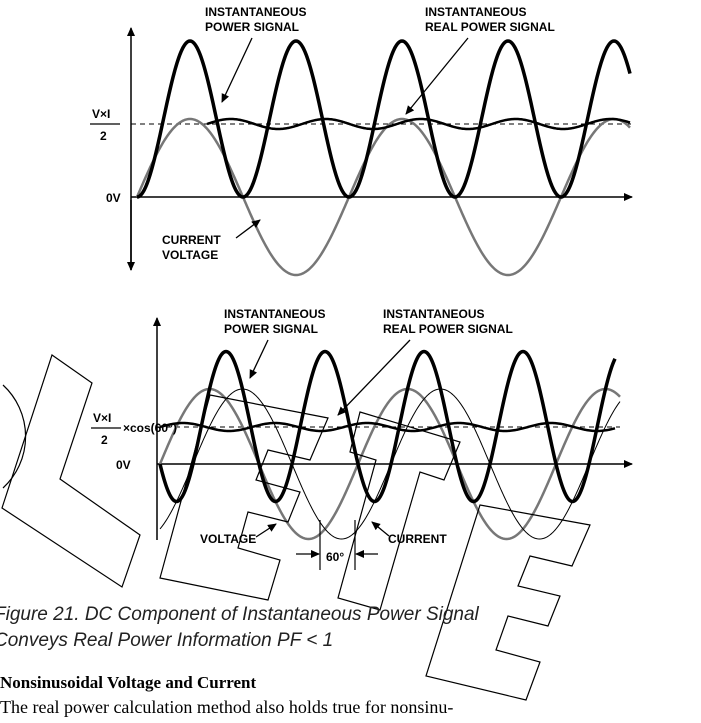  Describe the element at coordinates (256, 12) in the screenshot. I see `top-power-label-1: INSTANTANEOUS` at that location.